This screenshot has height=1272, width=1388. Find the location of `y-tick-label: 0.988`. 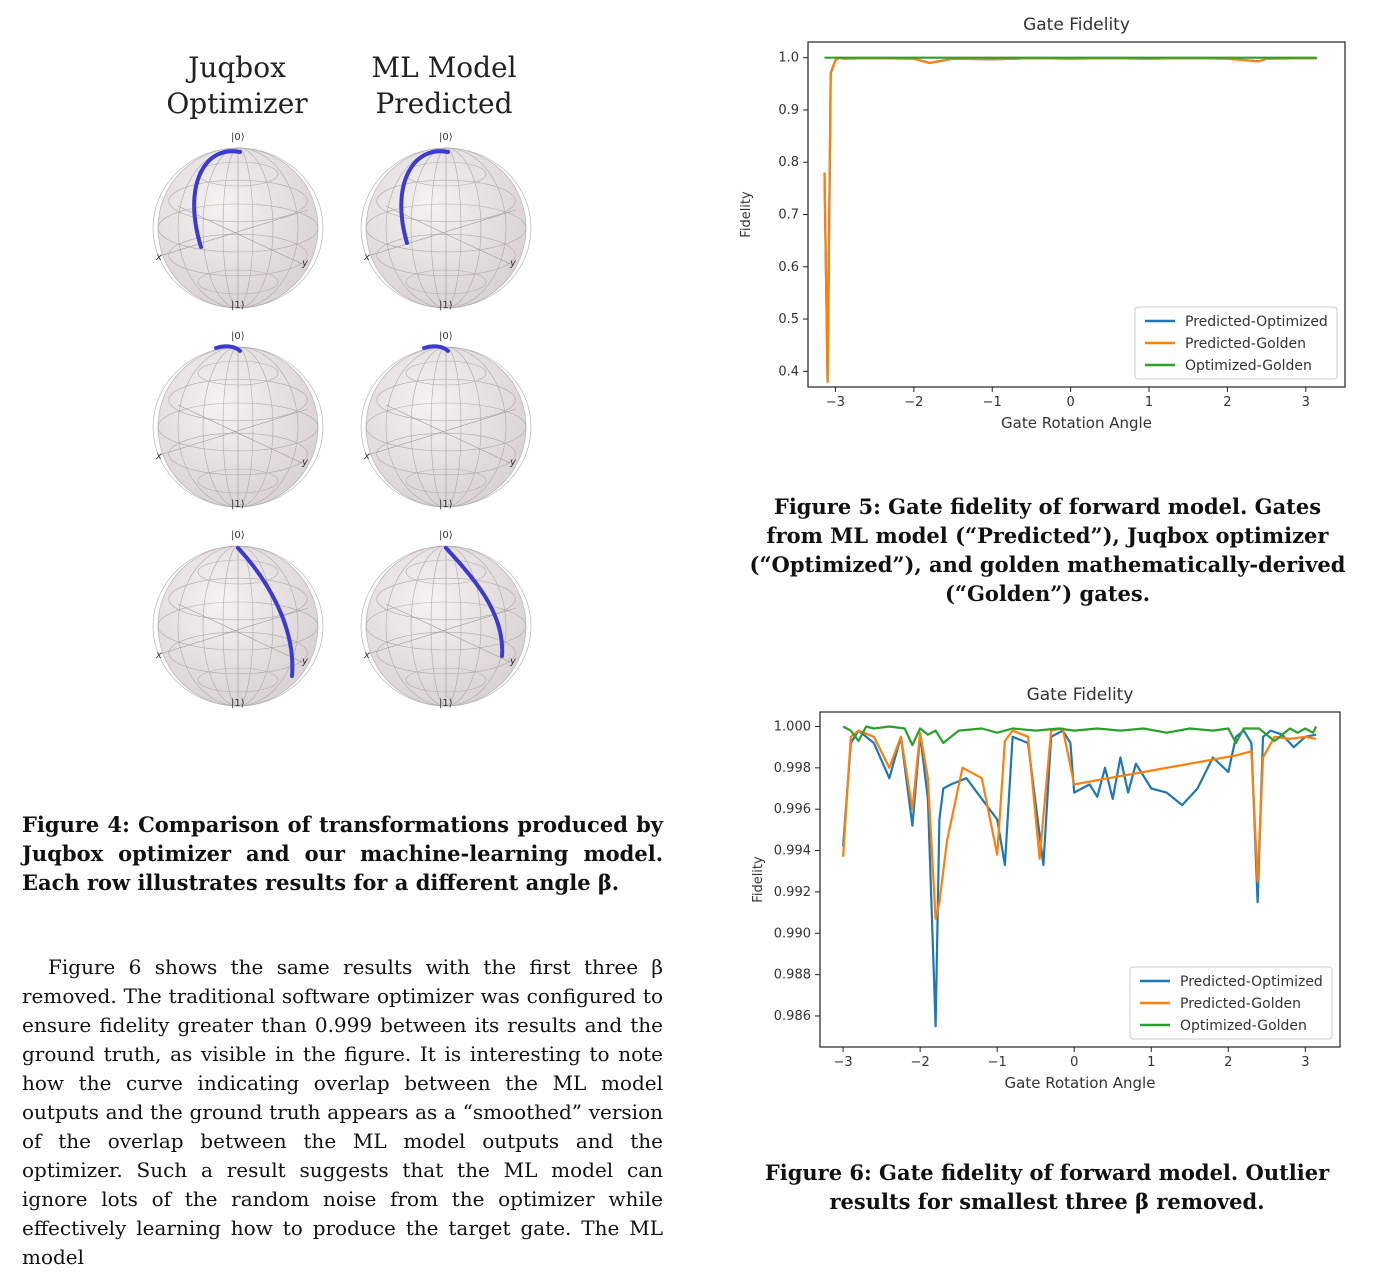

y-tick-label: 0.988 is located at coordinates (792, 975).